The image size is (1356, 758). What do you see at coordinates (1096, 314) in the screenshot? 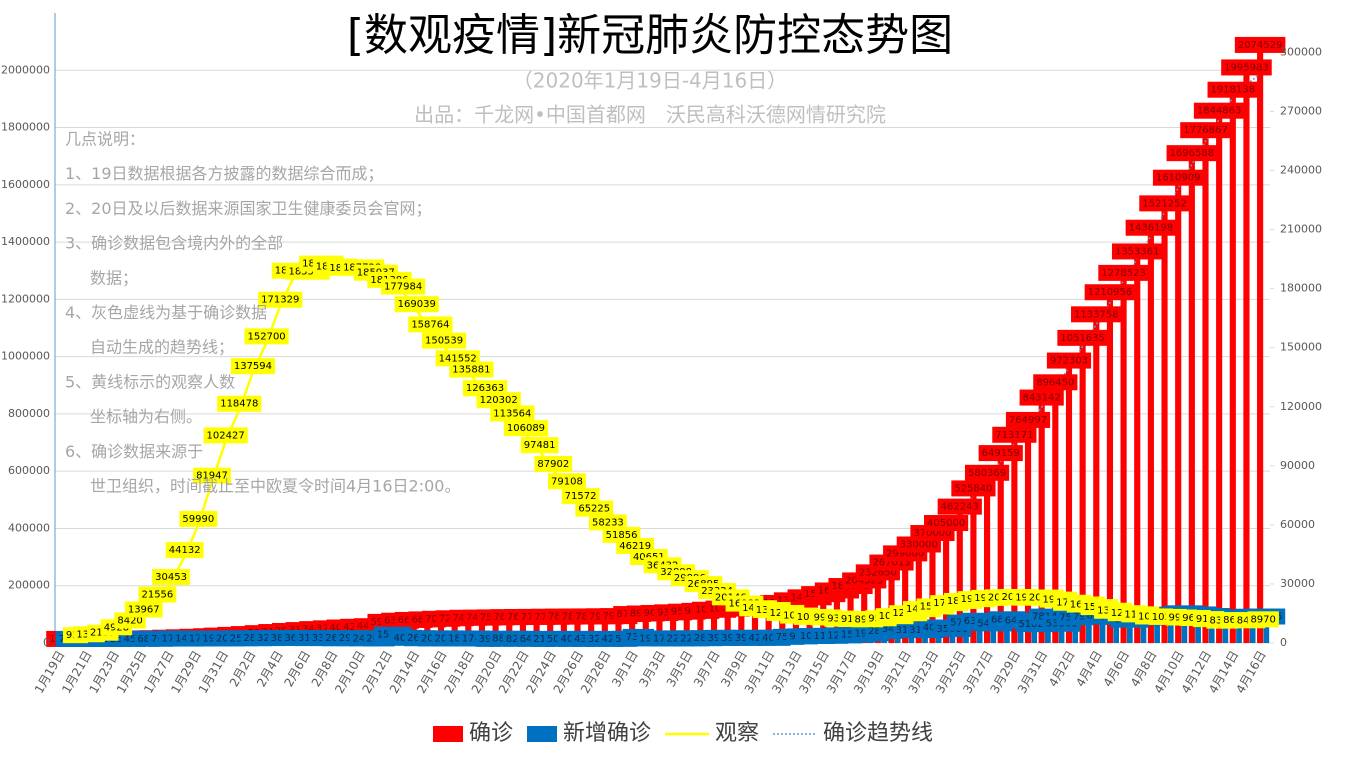
I see `data-label: 1133758` at bounding box center [1096, 314].